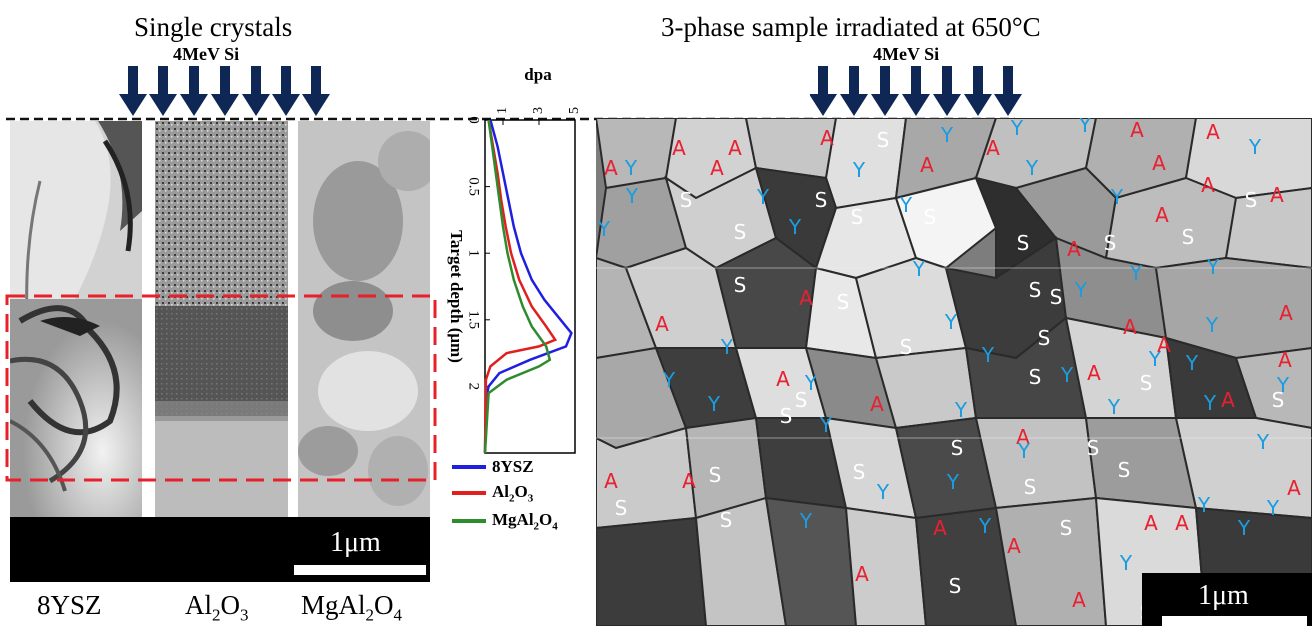 This screenshot has height=626, width=1312. I want to click on scale-bar-right, so click(1234, 621).